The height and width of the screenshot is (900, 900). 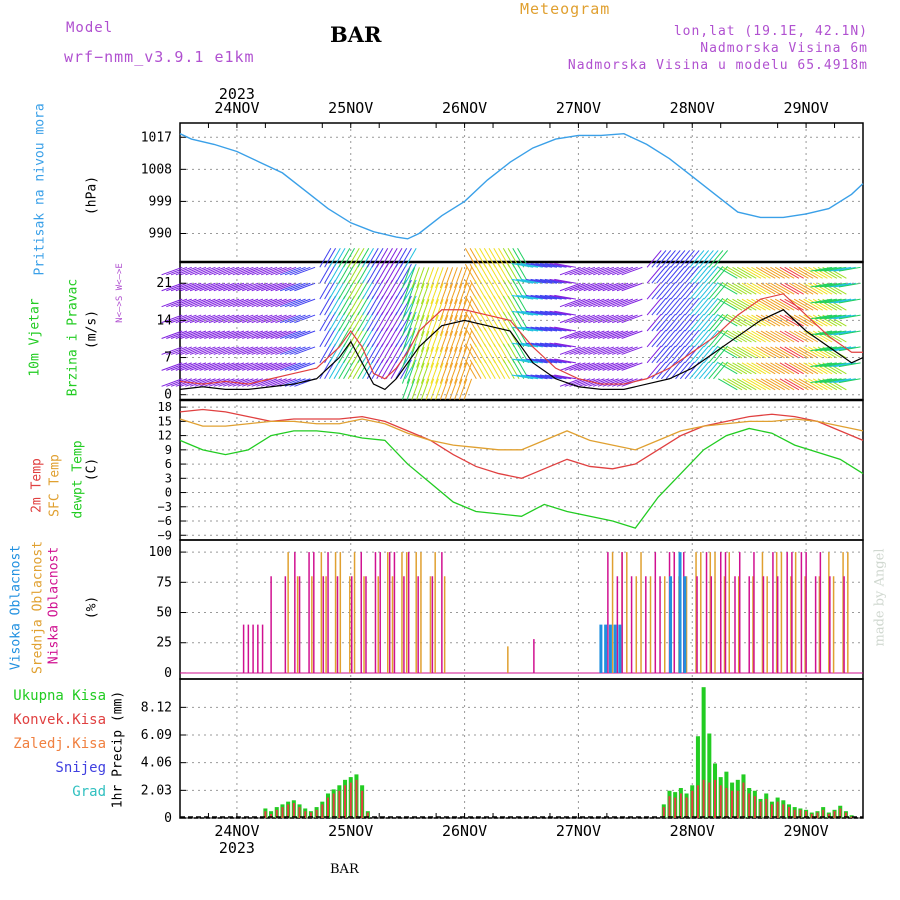 I want to click on panel-frame, so click(x=521, y=331).